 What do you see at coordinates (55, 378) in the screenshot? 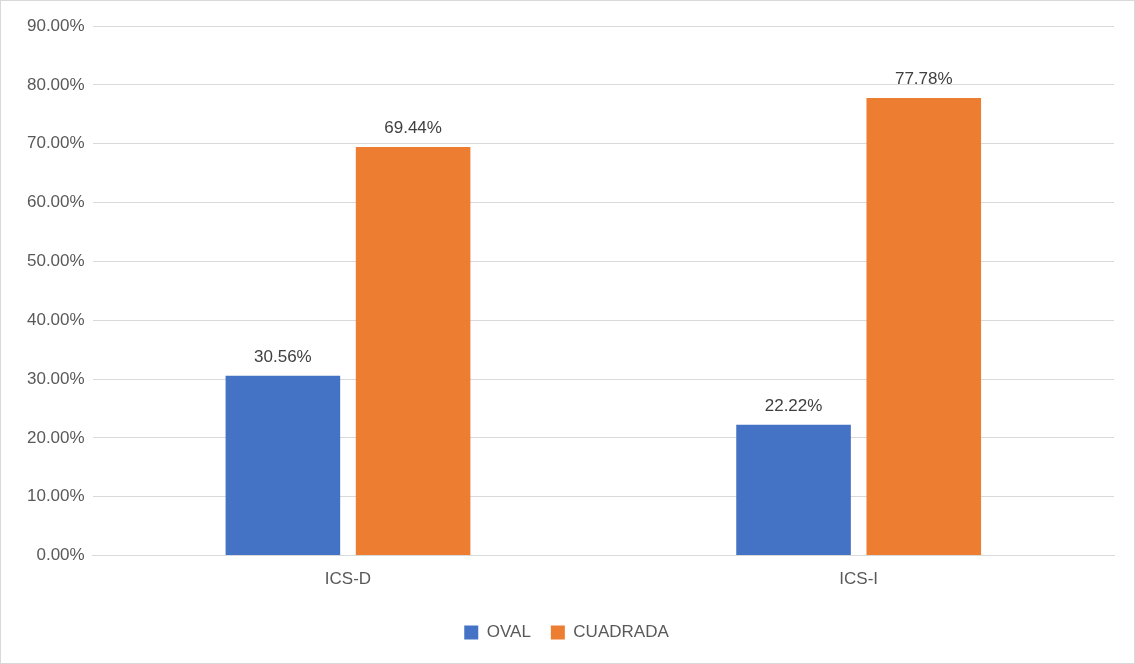
I see `y-tick-label: 30.00%` at bounding box center [55, 378].